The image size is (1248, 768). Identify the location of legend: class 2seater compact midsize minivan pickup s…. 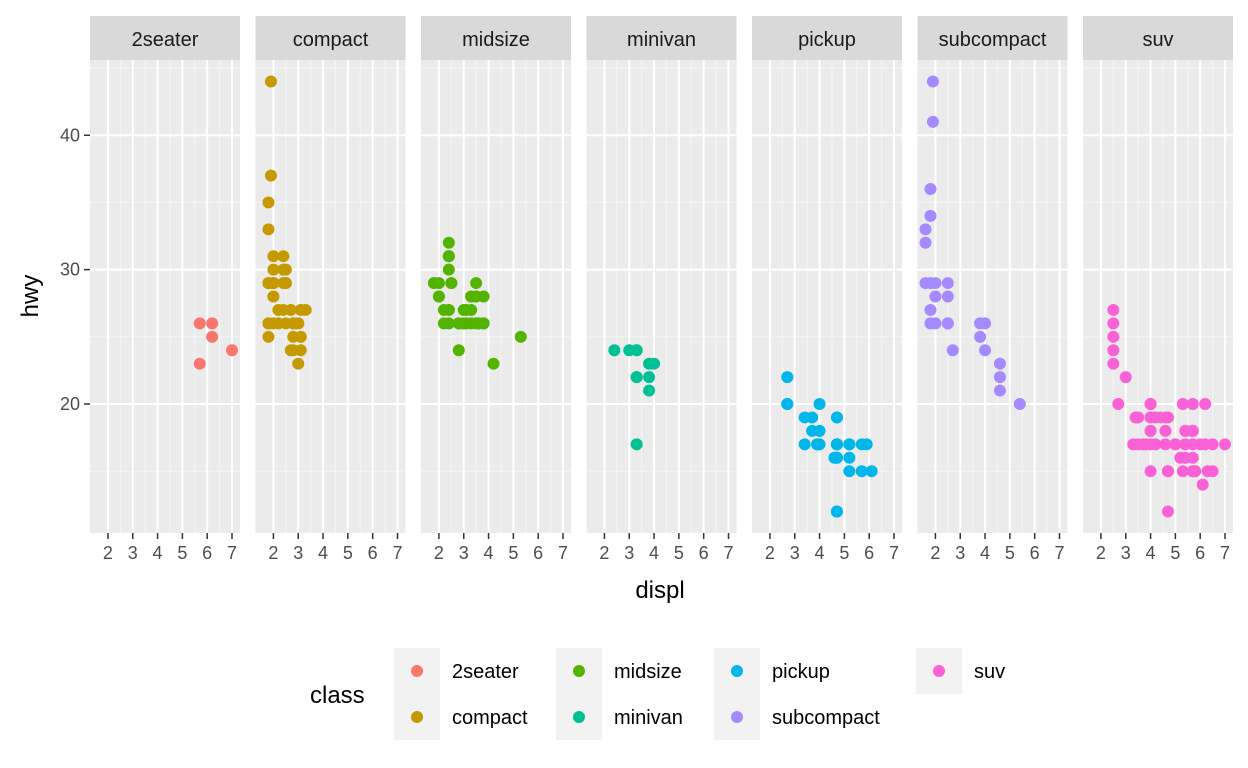
(657, 694).